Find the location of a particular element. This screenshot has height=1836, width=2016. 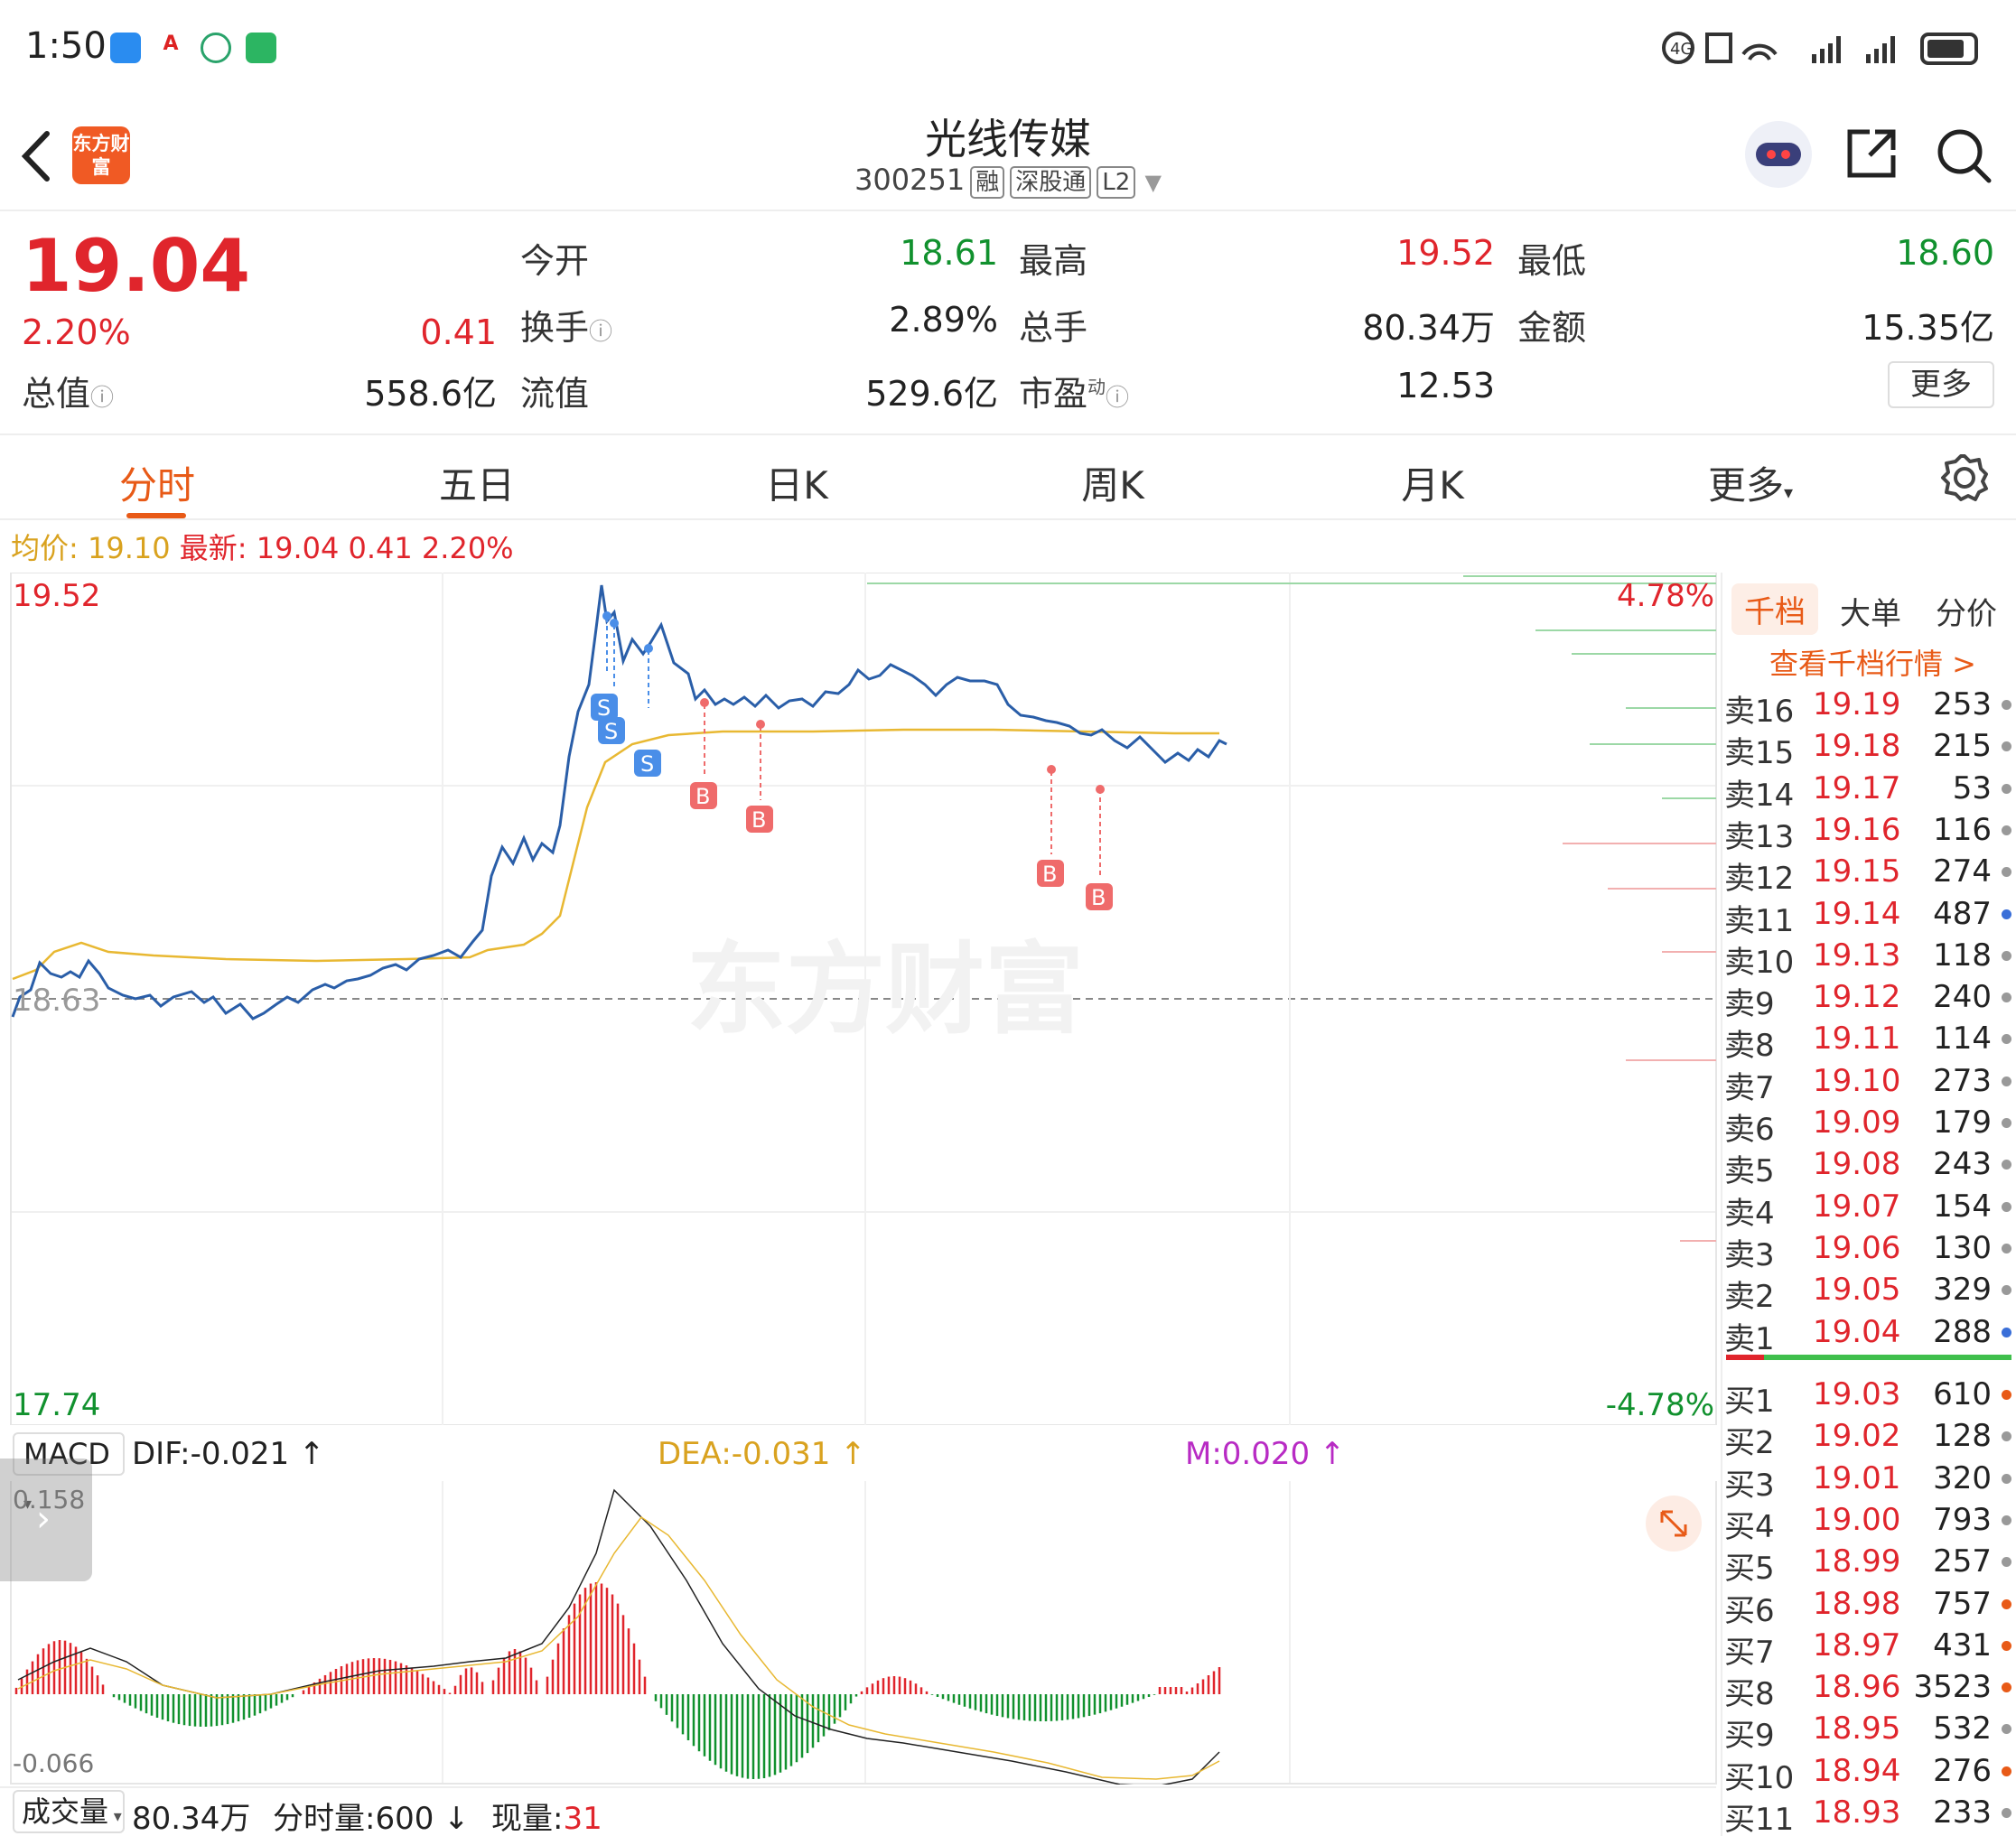

ask-quantity: 487 is located at coordinates (1963, 913).